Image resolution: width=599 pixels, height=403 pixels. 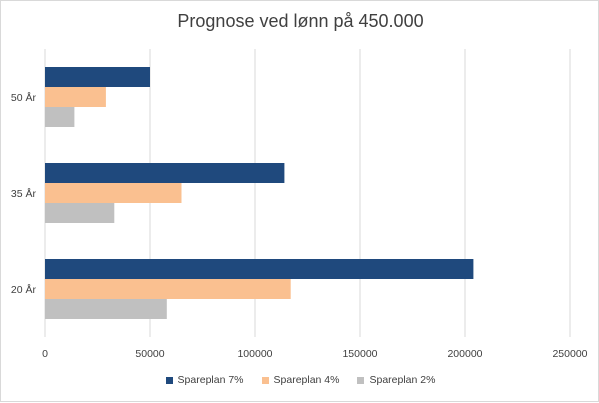 I want to click on chart-title: Prognose ved lønn på 450.000, so click(x=300, y=21).